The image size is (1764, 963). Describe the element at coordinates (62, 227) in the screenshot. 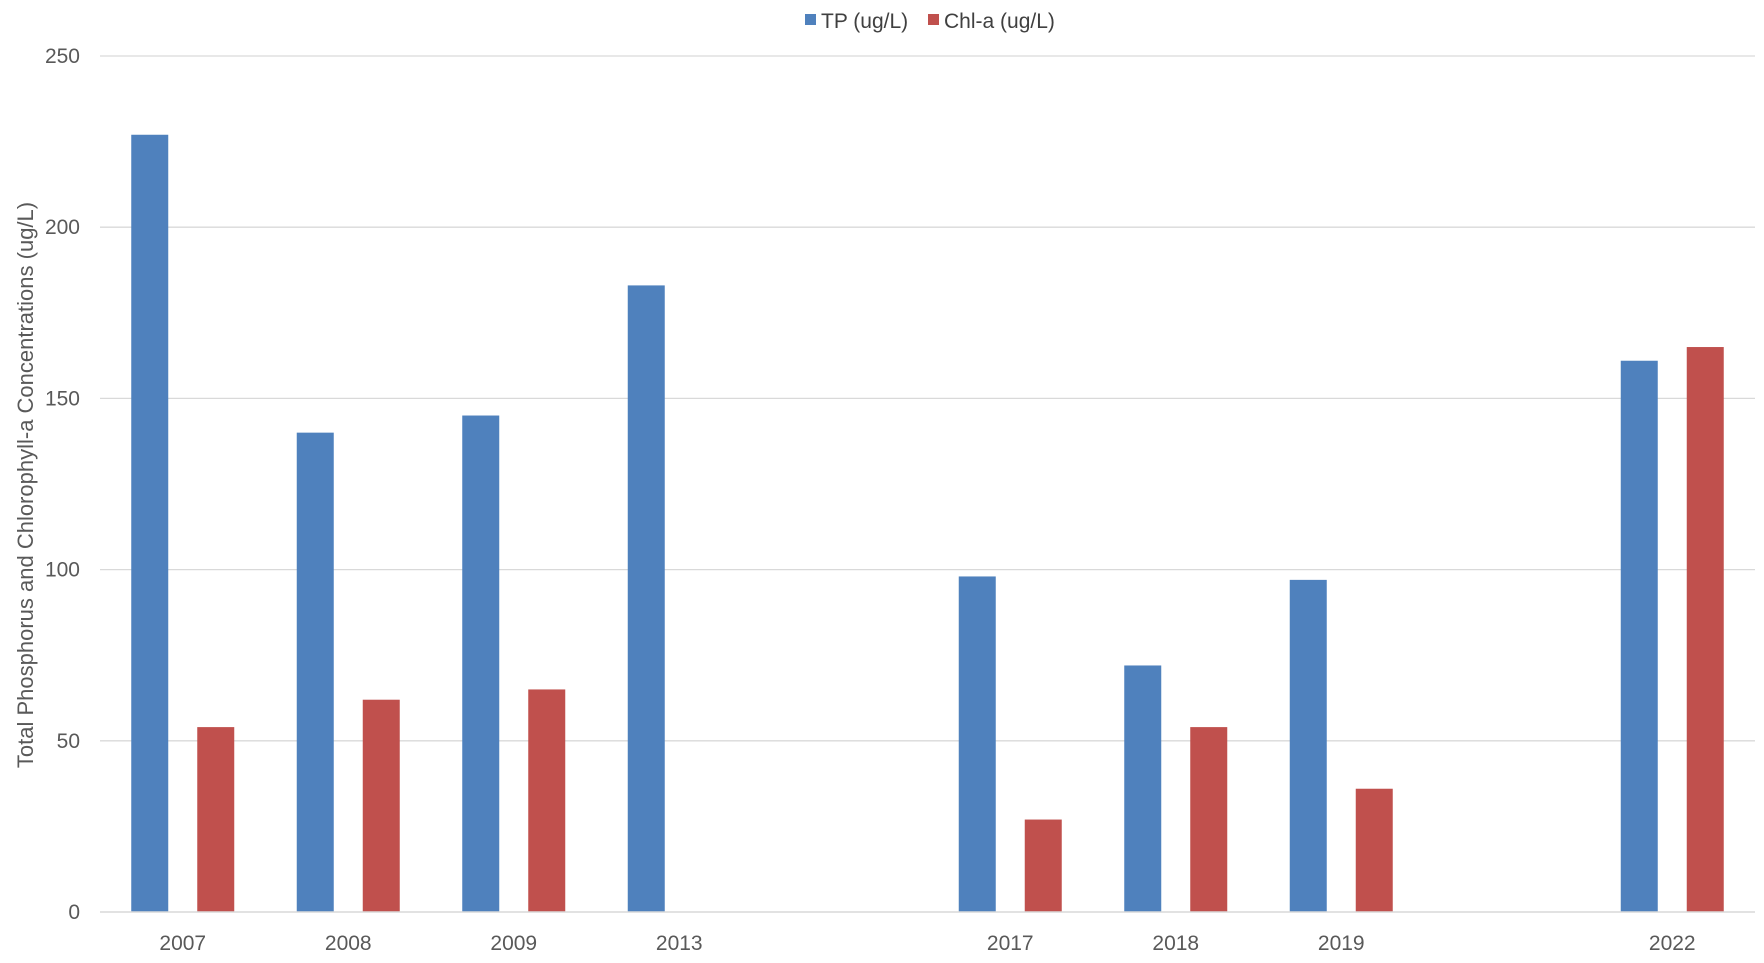

I see `y-tick-label: 200` at that location.